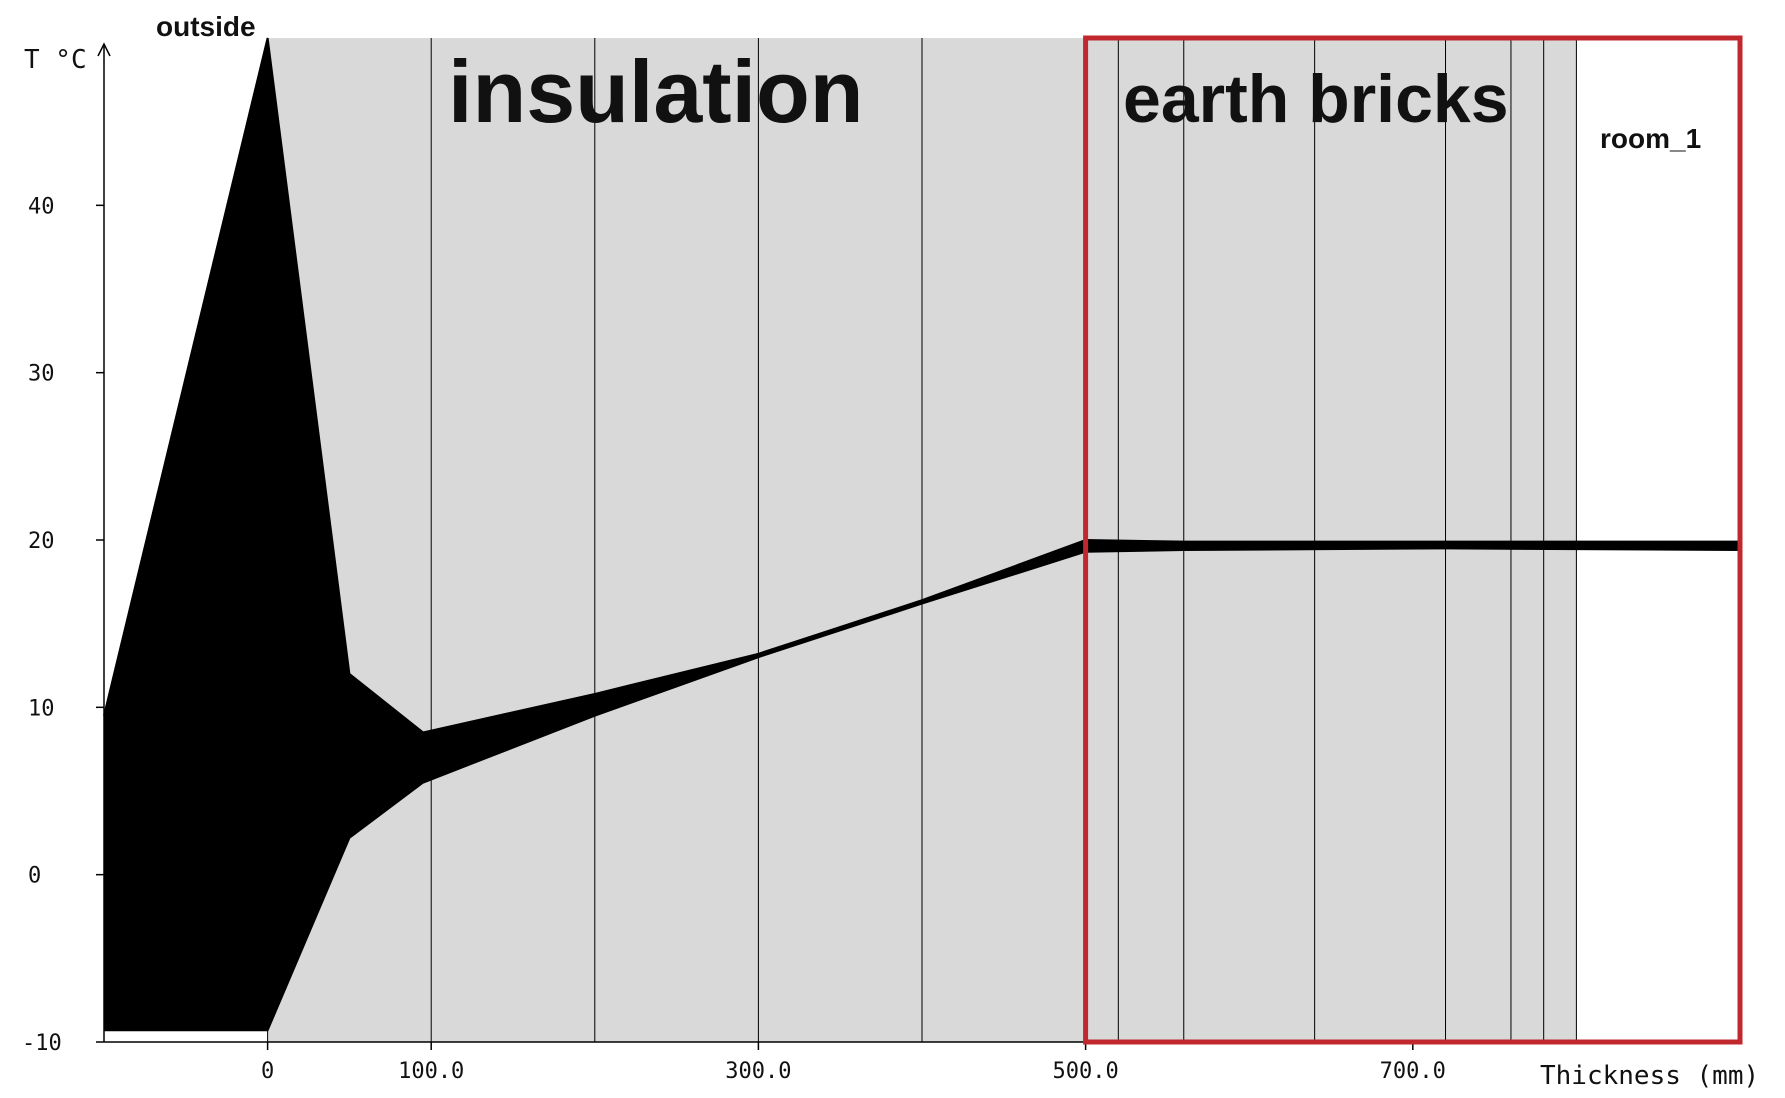  Describe the element at coordinates (55, 60) in the screenshot. I see `y-axis-title: T °C` at that location.